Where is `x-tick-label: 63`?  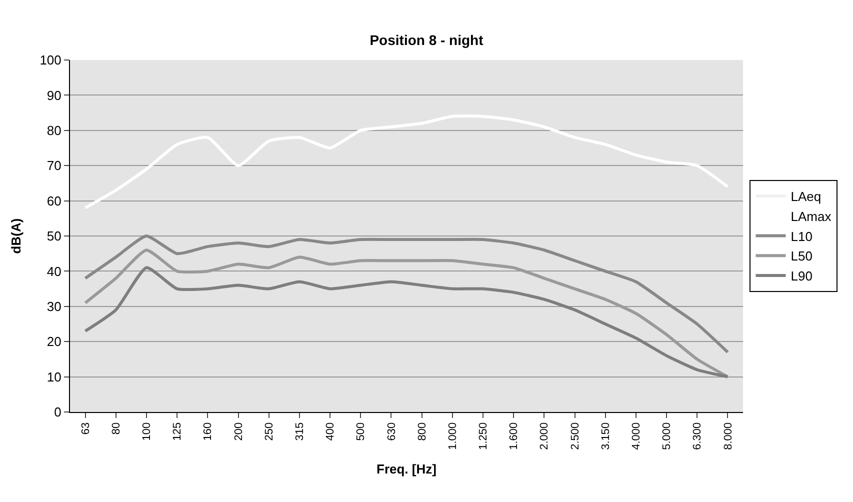 x-tick-label: 63 is located at coordinates (86, 428).